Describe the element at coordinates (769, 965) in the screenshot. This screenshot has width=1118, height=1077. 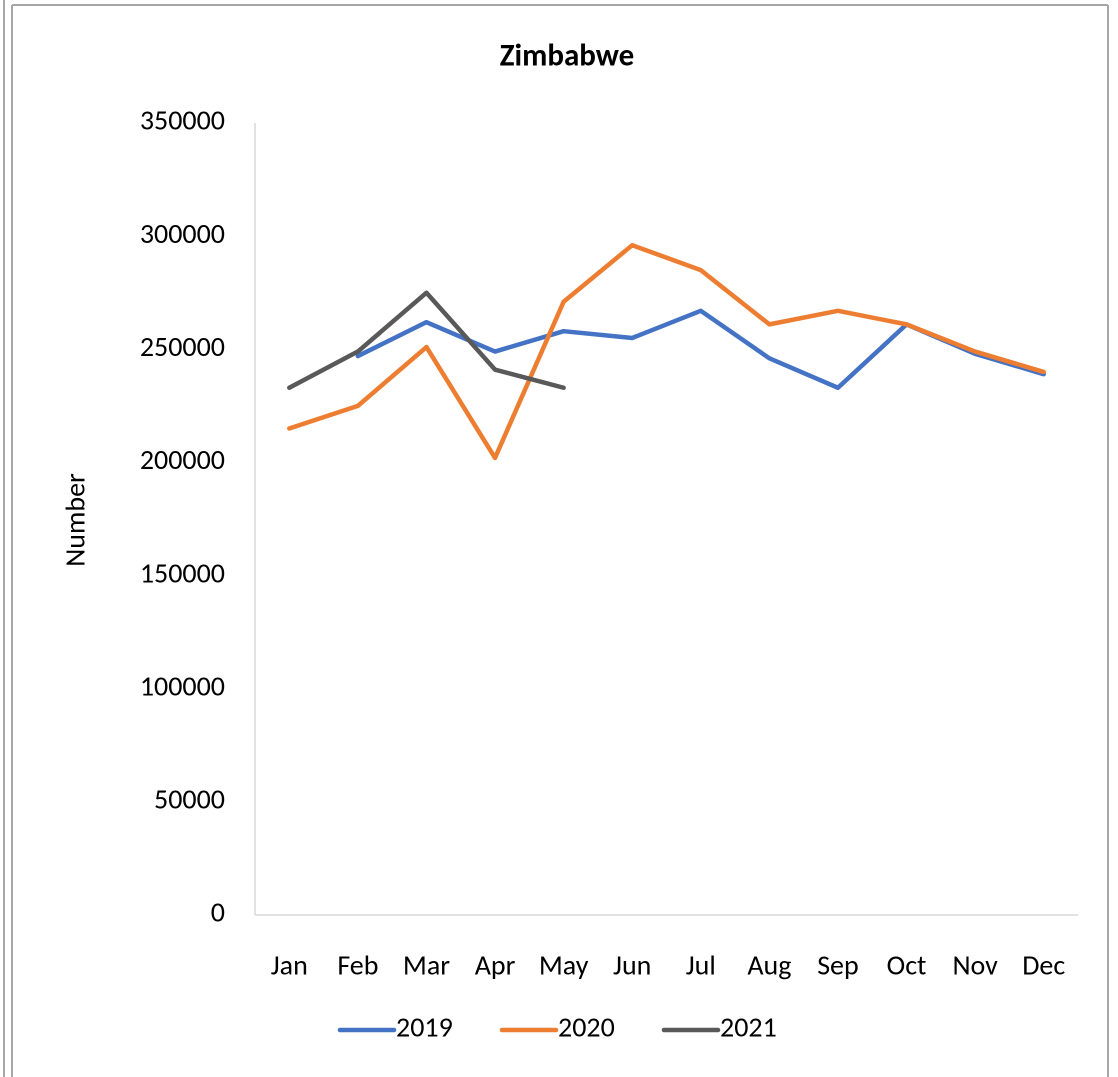
I see `x-tick-label: Aug` at that location.